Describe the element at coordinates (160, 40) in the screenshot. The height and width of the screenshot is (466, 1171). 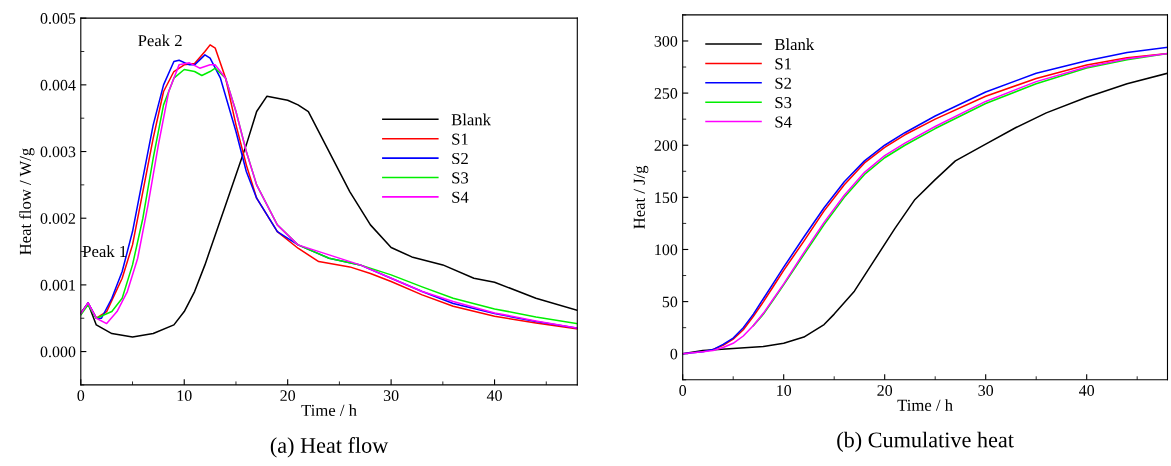
I see `annotation: Peak 2` at that location.